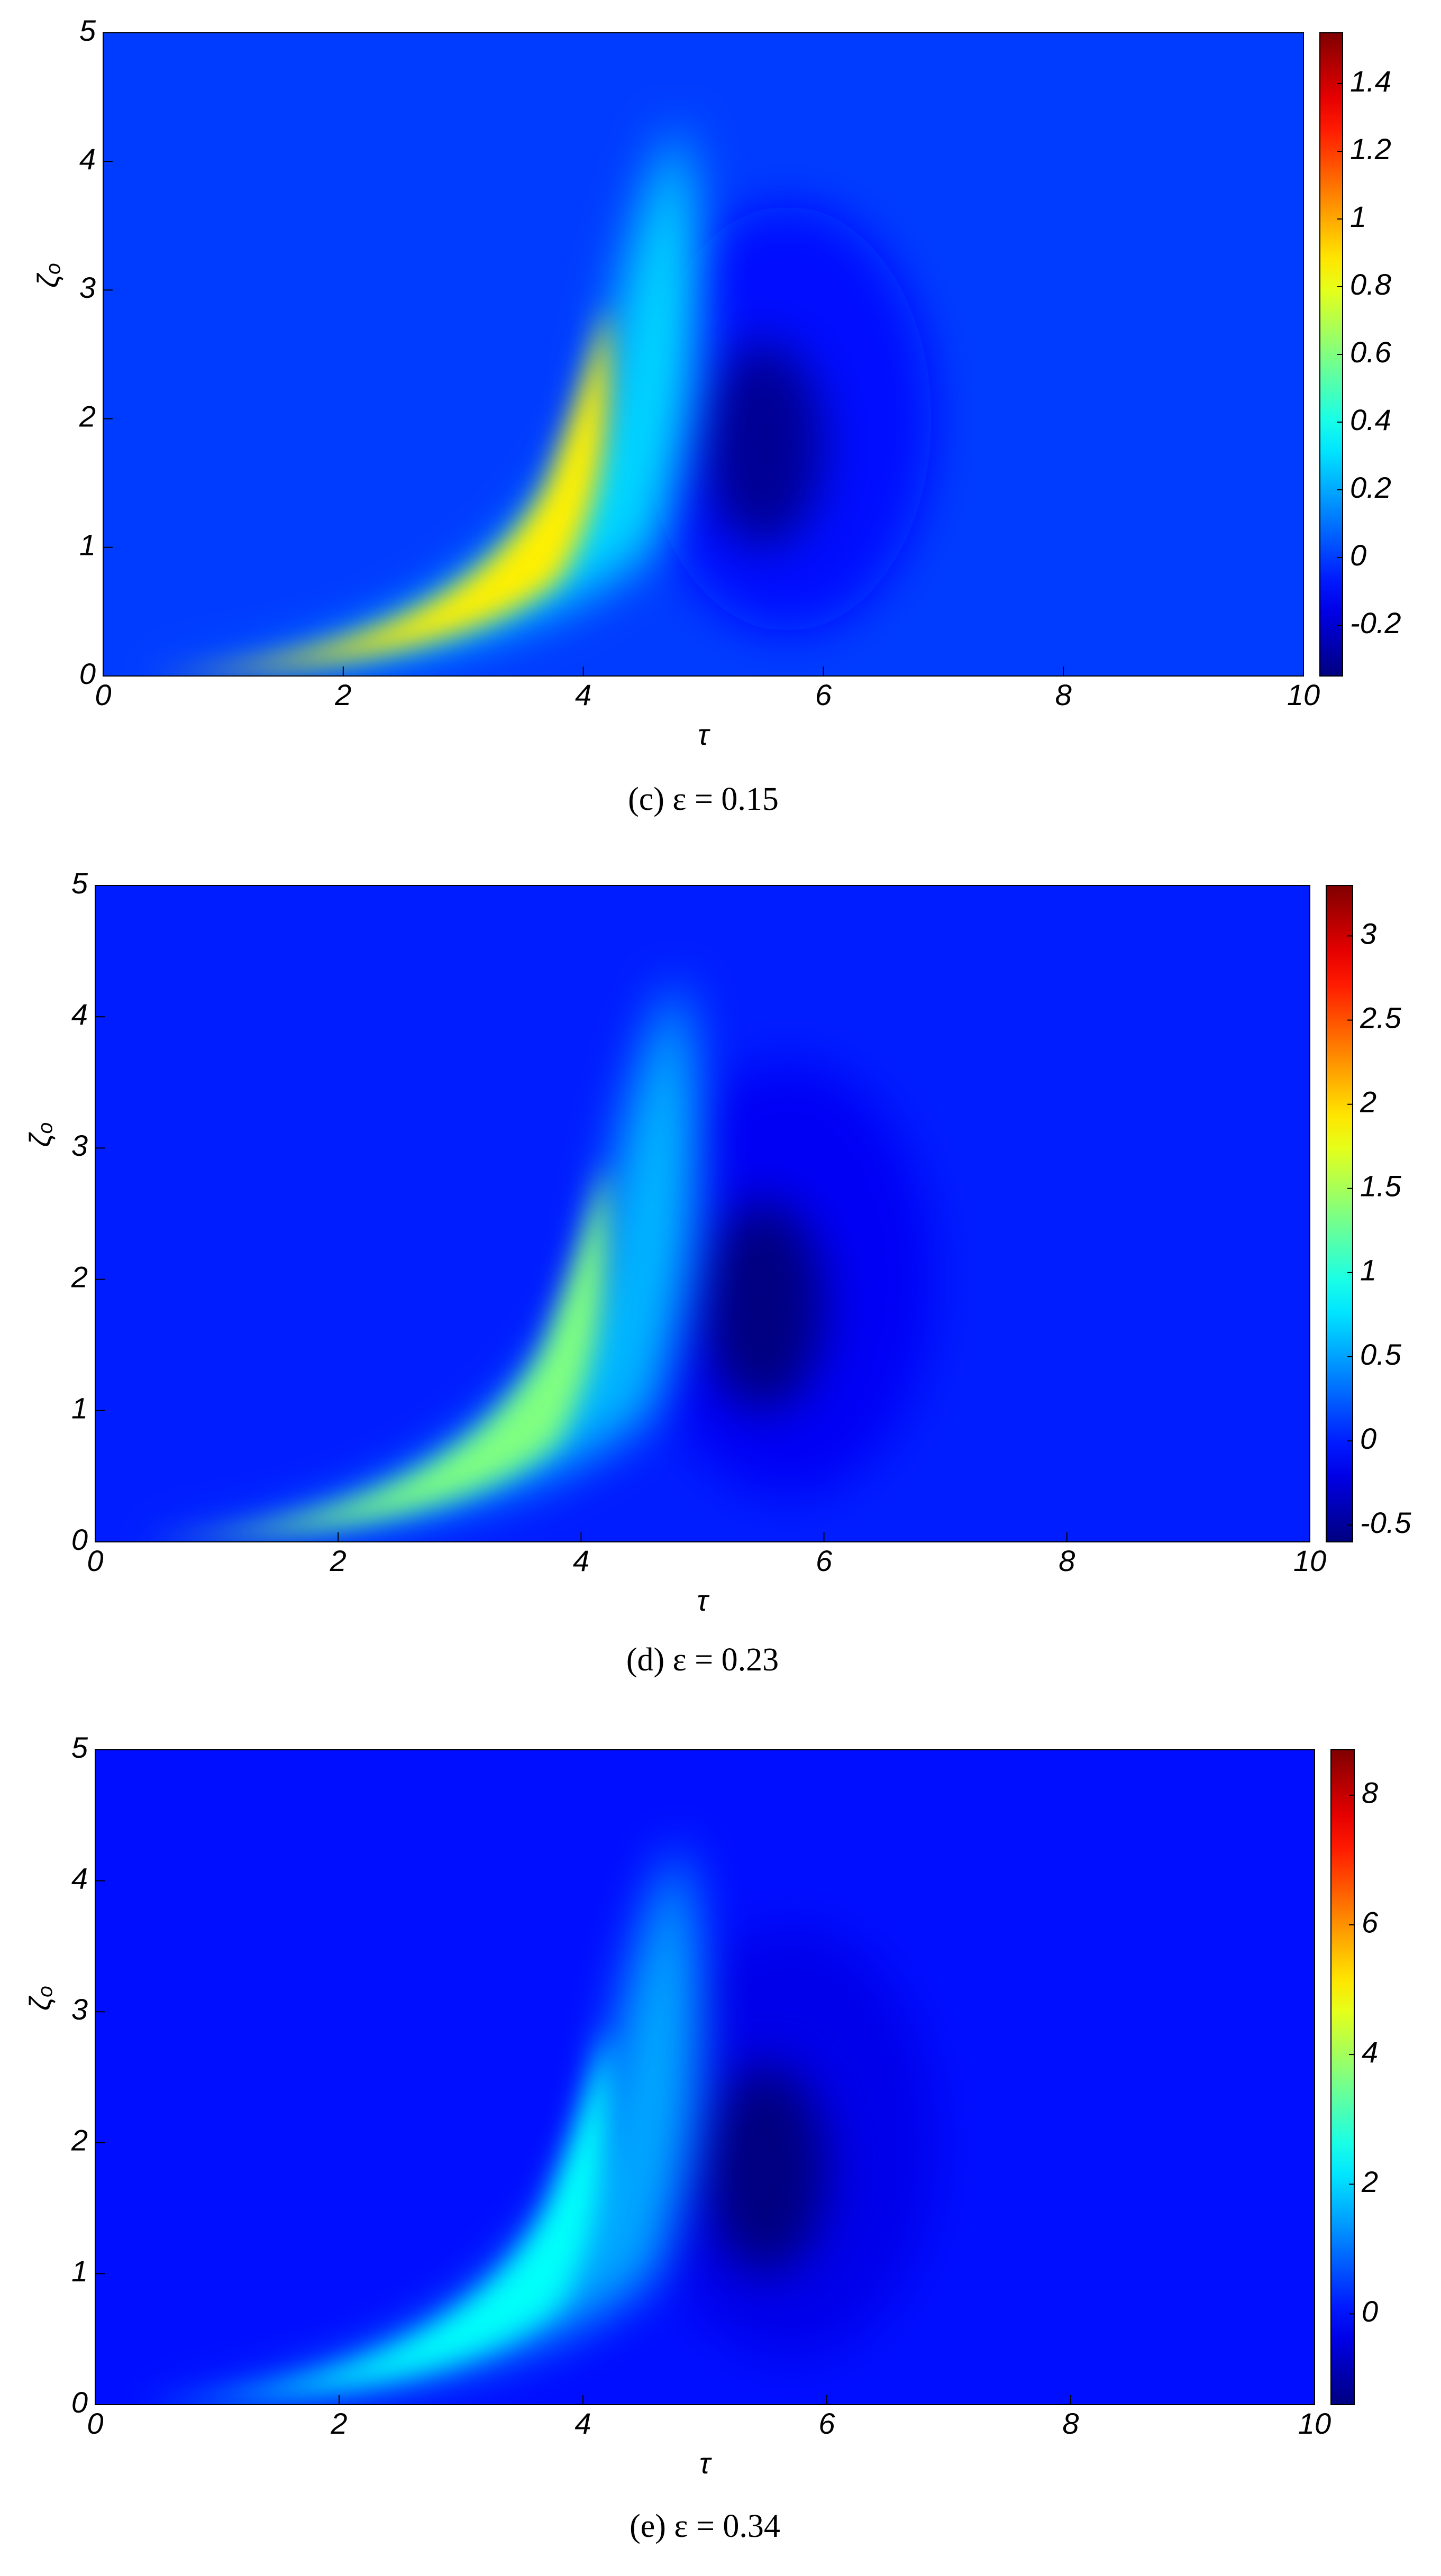 This screenshot has height=2576, width=1441. What do you see at coordinates (705, 2526) in the screenshot?
I see `caption: (e) ε = 0.34` at bounding box center [705, 2526].